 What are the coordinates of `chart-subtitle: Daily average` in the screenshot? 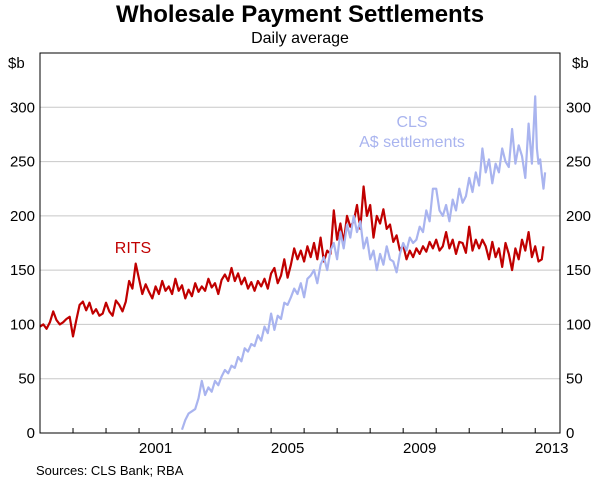 It's located at (300, 38).